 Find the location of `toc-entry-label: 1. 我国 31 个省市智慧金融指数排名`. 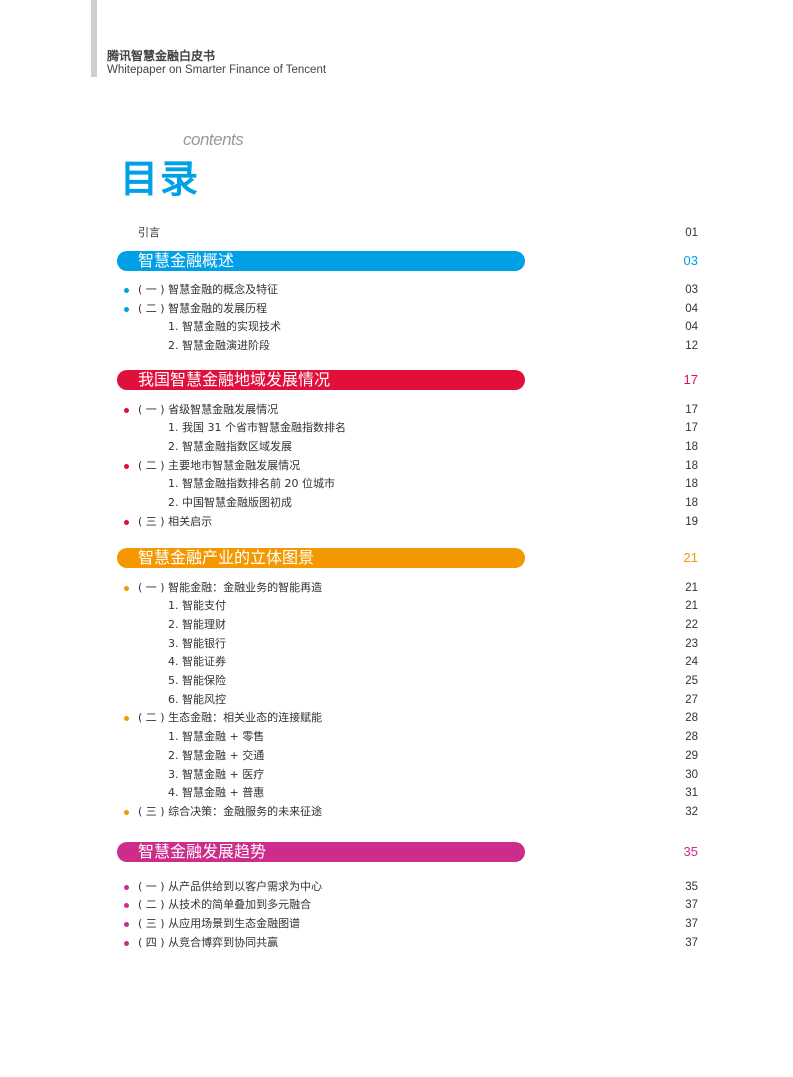

toc-entry-label: 1. 我国 31 个省市智慧金融指数排名 is located at coordinates (257, 428).